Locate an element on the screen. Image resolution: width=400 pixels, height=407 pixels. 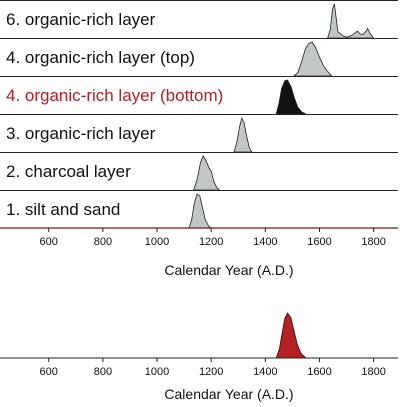
layer-label: 1. silt and sand is located at coordinates (63, 209).